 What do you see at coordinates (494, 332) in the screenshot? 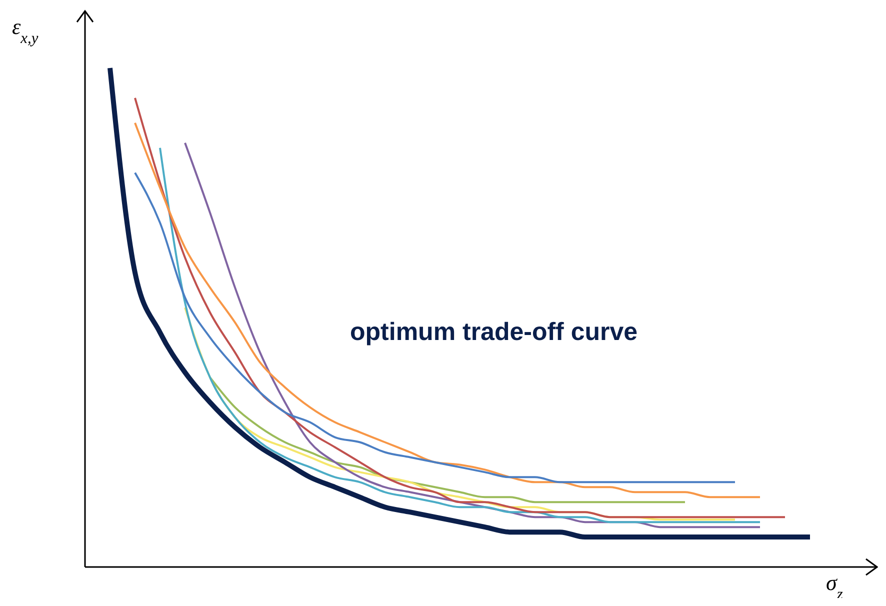
I see `annotation: optimum trade-off curve` at bounding box center [494, 332].